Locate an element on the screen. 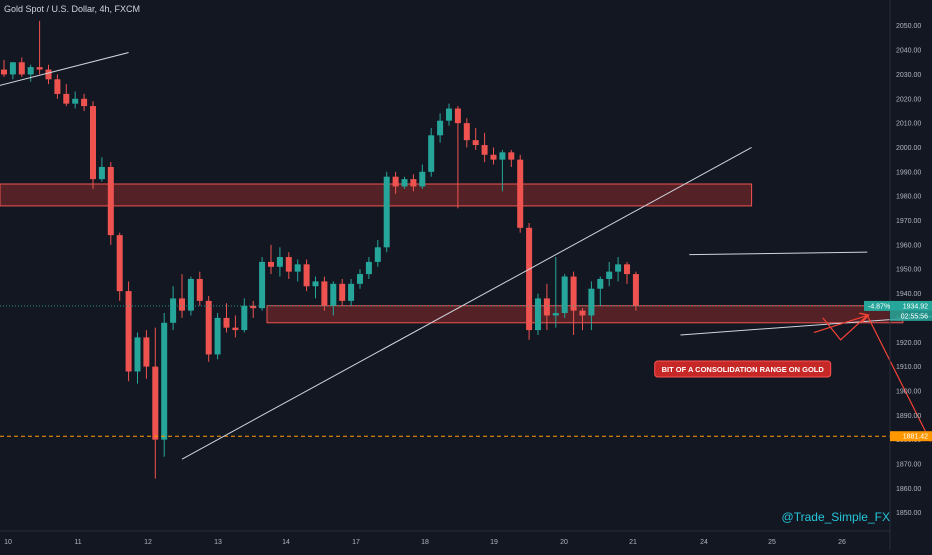 The width and height of the screenshot is (932, 555). chart-title: Gold Spot / U.S. Dollar, 4h, FXCM is located at coordinates (72, 9).